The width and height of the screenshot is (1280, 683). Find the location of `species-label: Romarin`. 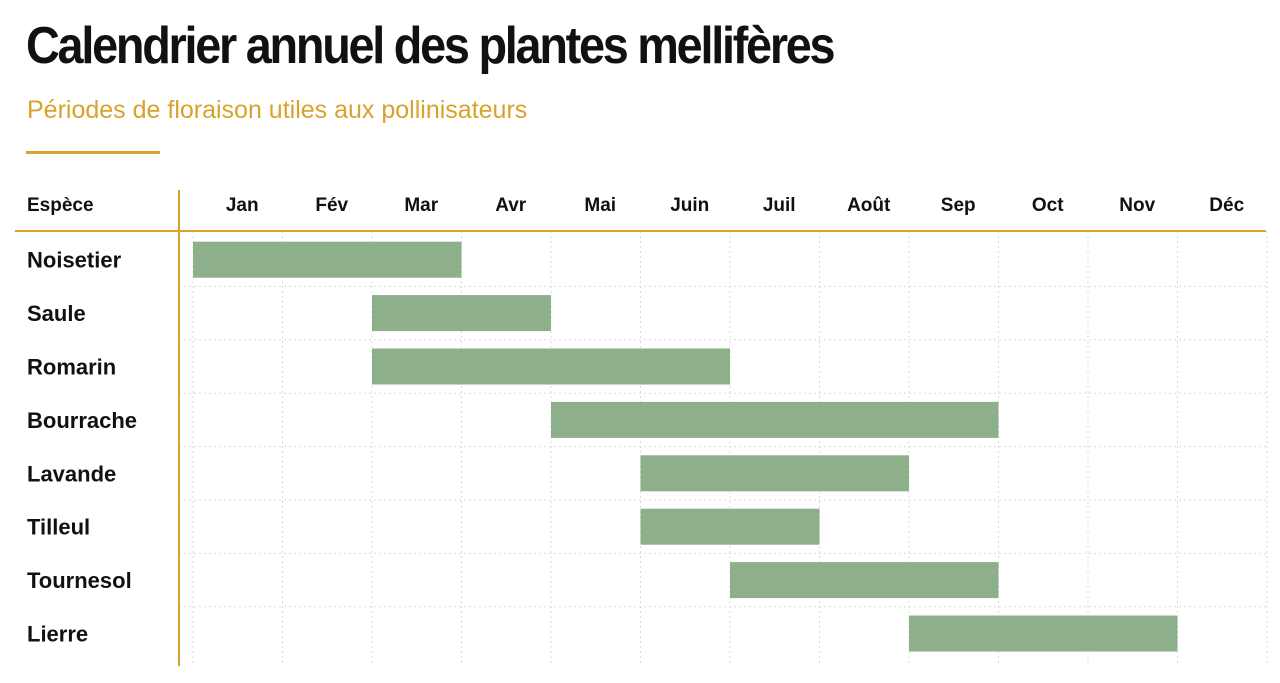

species-label: Romarin is located at coordinates (71, 367).